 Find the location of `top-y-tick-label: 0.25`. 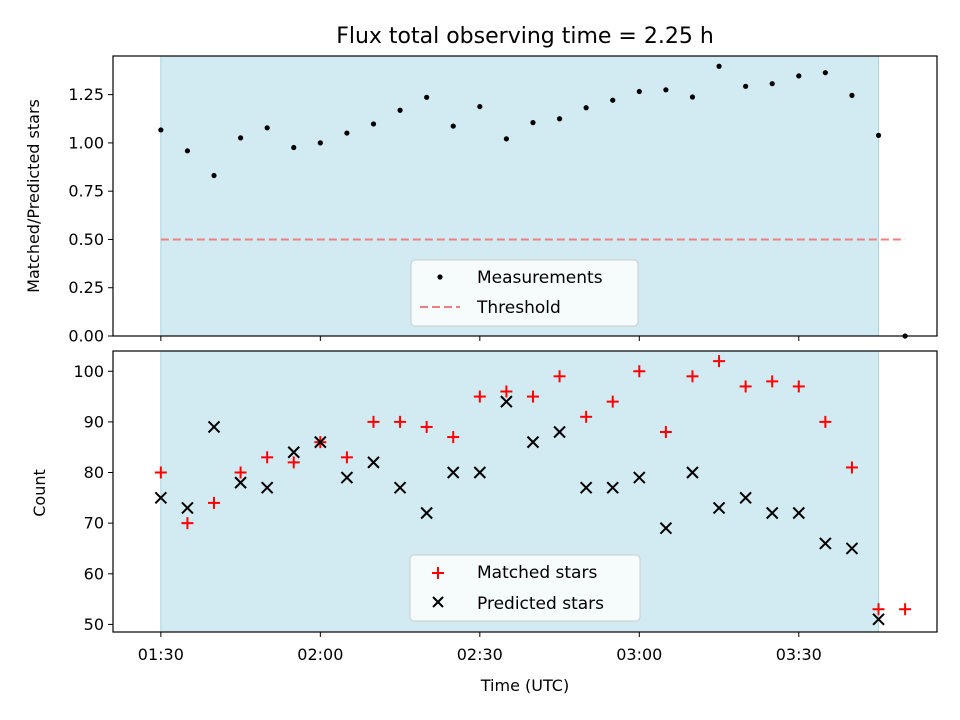

top-y-tick-label: 0.25 is located at coordinates (86, 287).